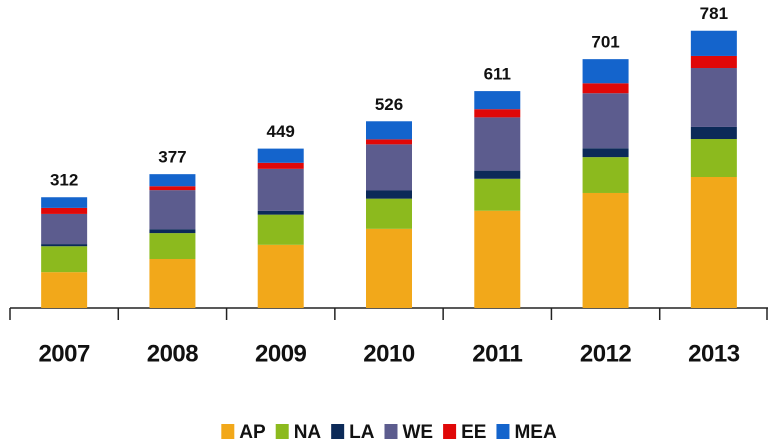 The width and height of the screenshot is (768, 446). What do you see at coordinates (714, 13) in the screenshot?
I see `total-label: 781` at bounding box center [714, 13].